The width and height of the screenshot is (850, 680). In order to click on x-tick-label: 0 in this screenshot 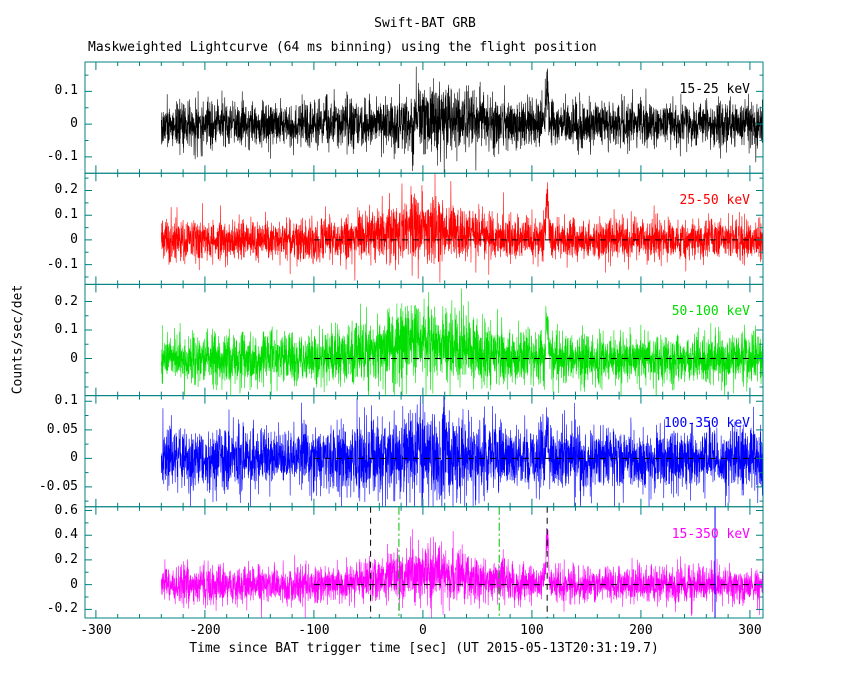, I will do `click(422, 630)`.